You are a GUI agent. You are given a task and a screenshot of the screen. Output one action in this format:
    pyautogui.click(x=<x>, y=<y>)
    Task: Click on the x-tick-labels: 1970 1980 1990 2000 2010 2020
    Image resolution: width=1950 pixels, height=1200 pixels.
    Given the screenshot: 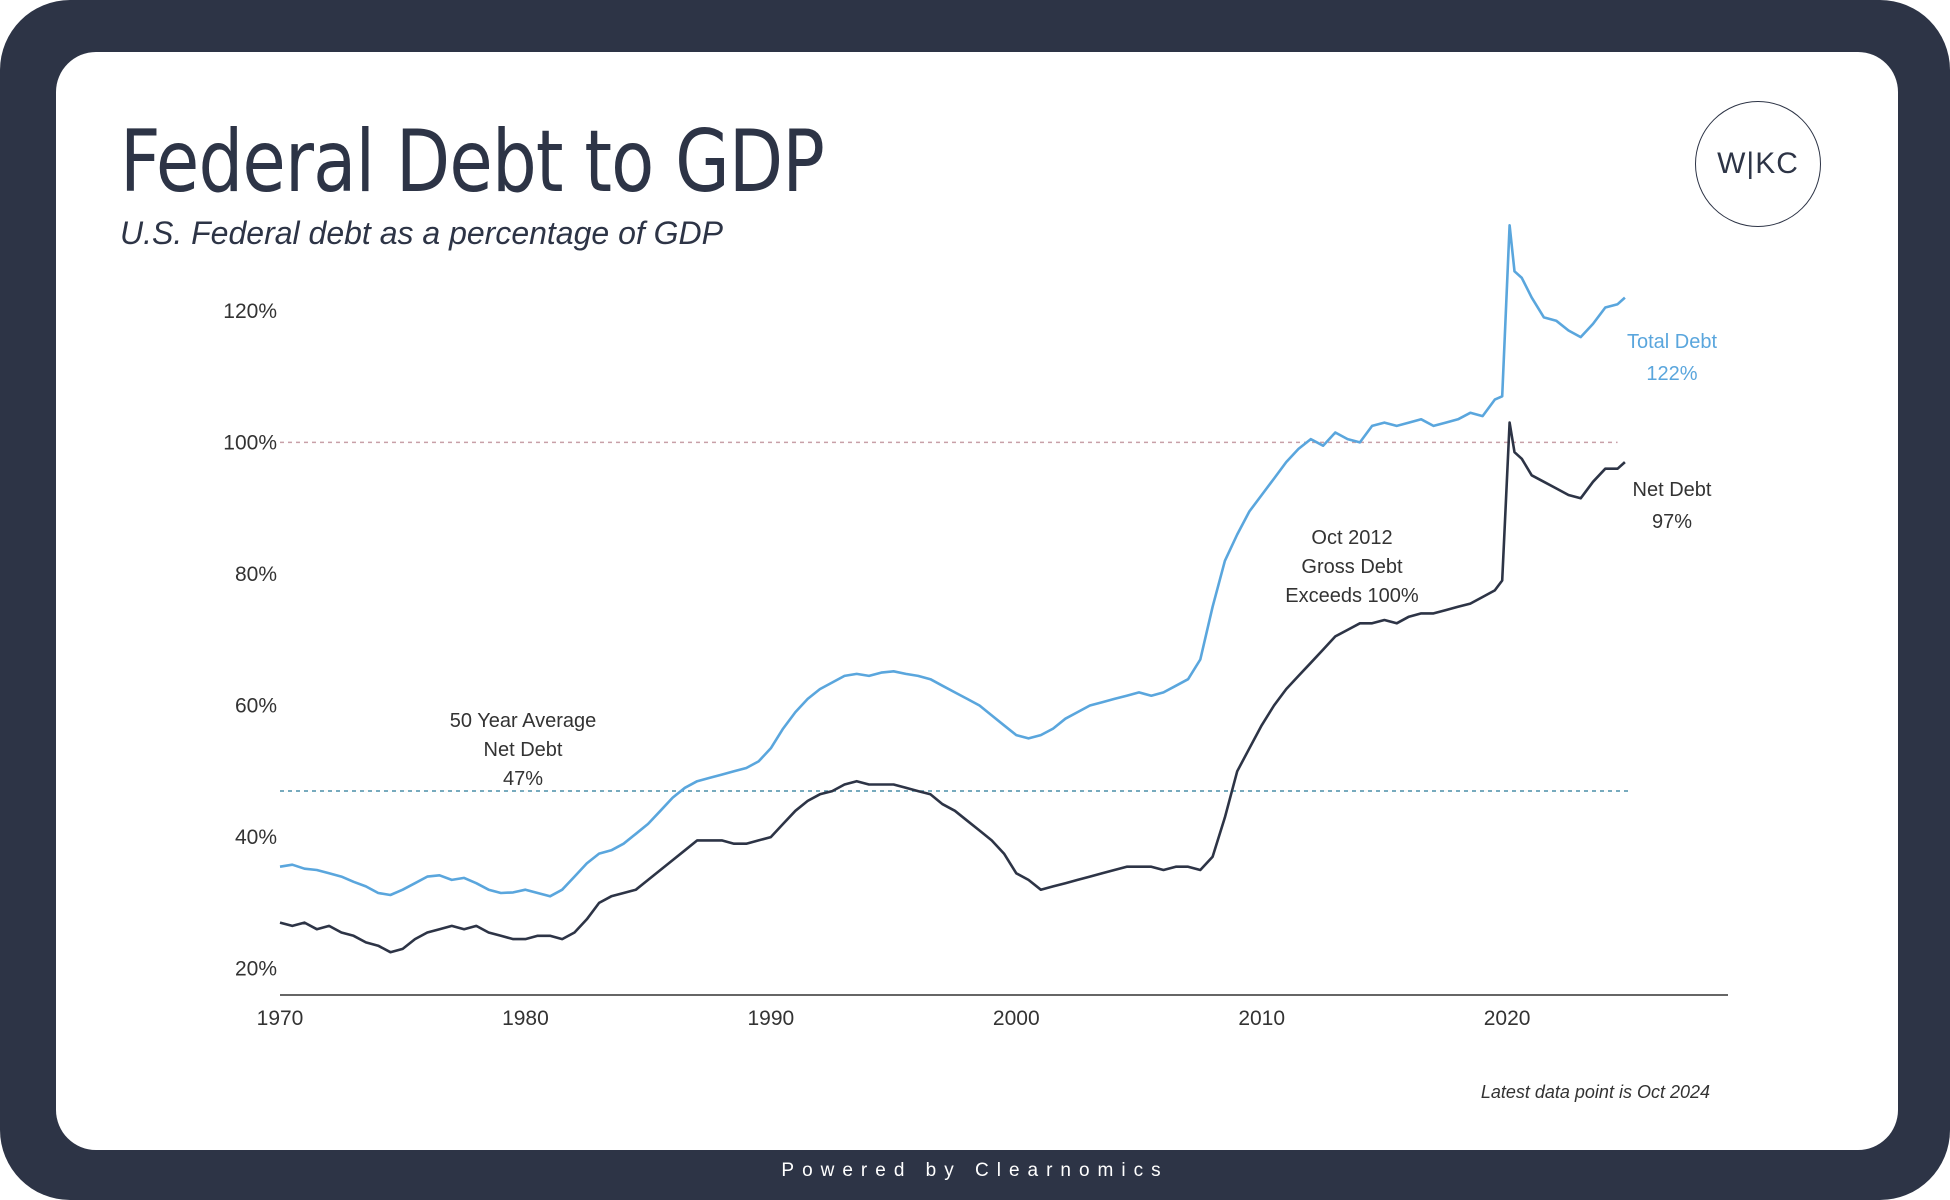 What is the action you would take?
    pyautogui.click(x=894, y=1018)
    